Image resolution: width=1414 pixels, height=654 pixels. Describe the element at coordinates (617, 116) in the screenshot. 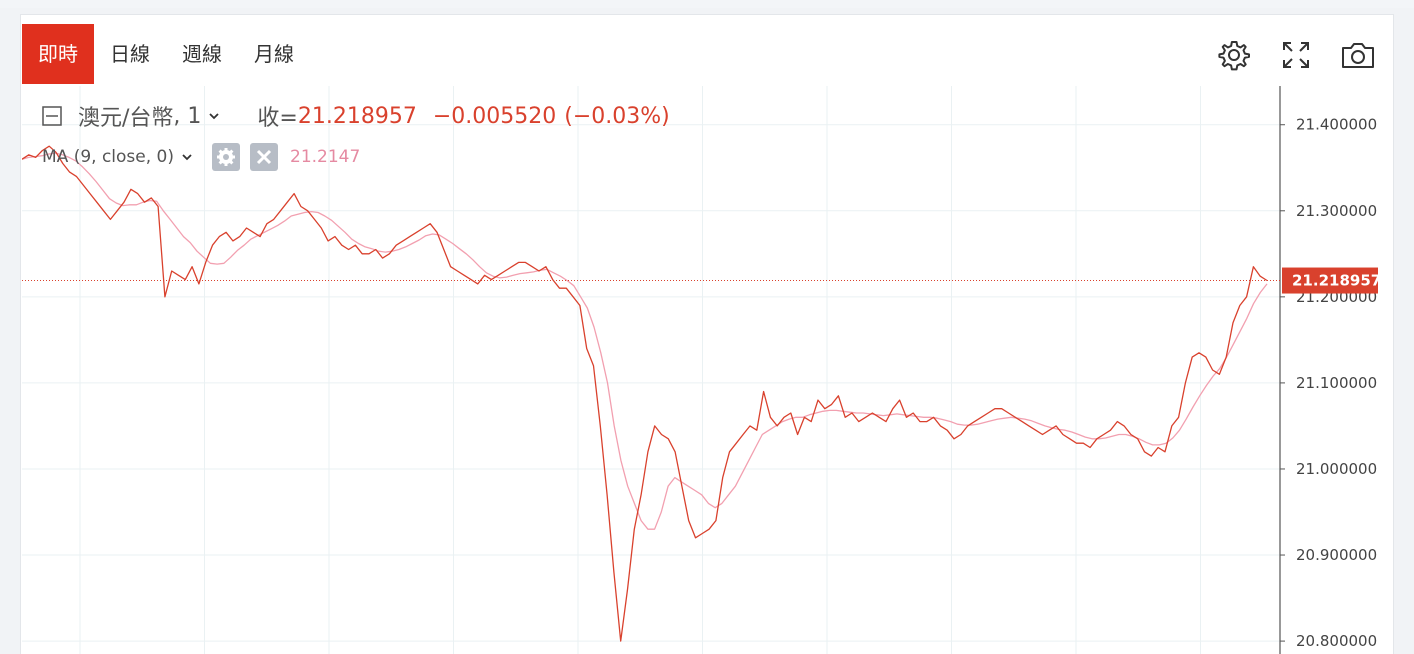

I see `change-percent: (−0.03%)` at that location.